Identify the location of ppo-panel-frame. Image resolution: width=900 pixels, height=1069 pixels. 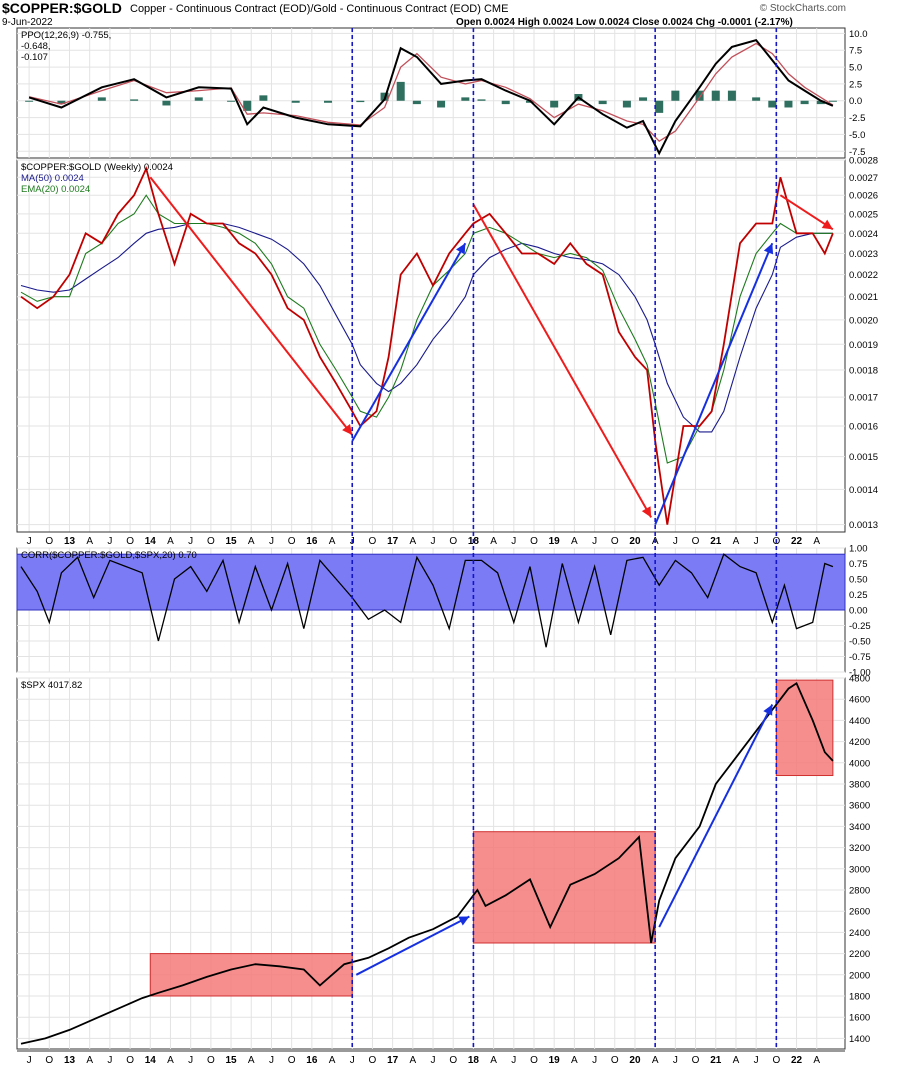
(431, 93).